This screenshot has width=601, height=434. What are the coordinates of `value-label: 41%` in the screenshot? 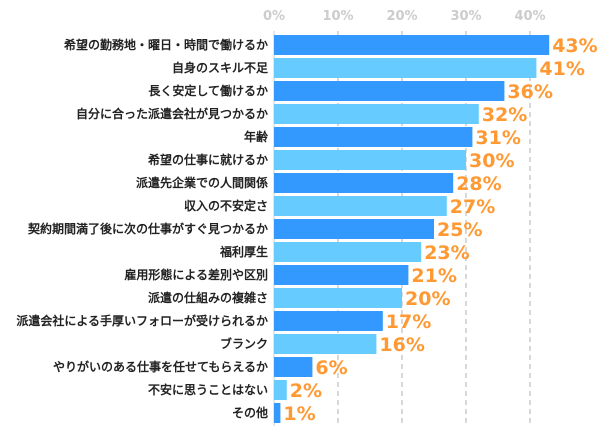 It's located at (561, 69).